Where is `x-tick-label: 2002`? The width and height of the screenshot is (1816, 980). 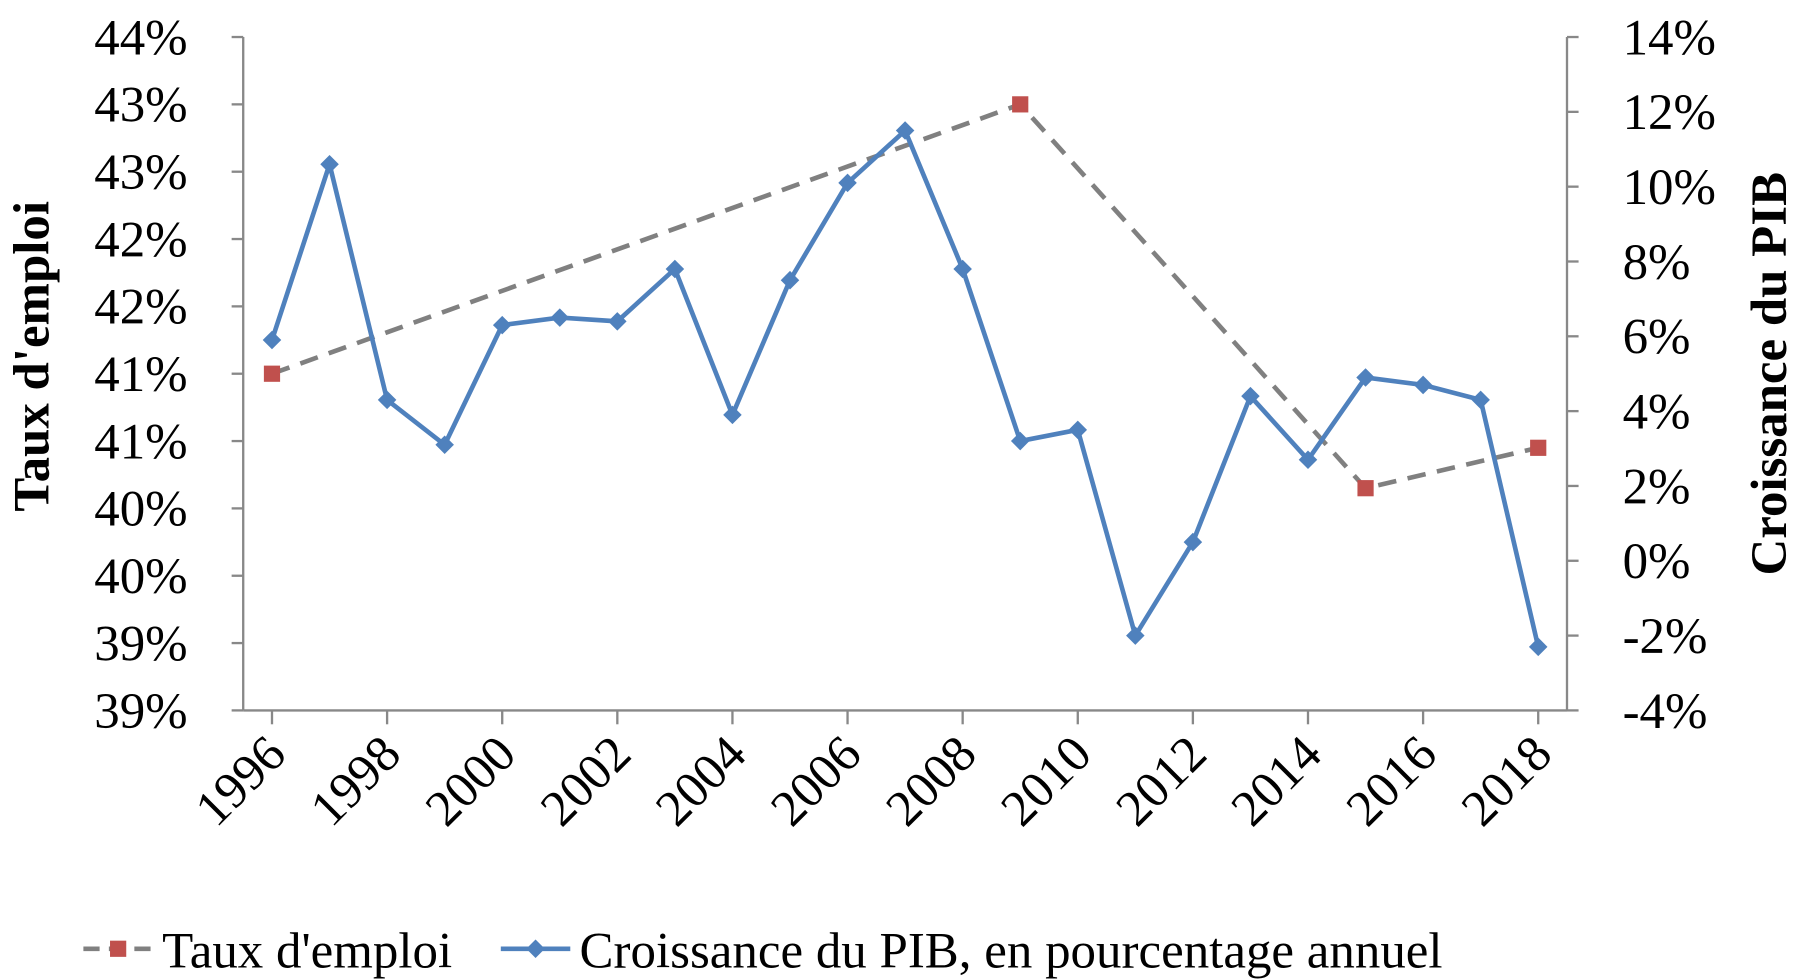
x-tick-label: 2002 is located at coordinates (586, 782).